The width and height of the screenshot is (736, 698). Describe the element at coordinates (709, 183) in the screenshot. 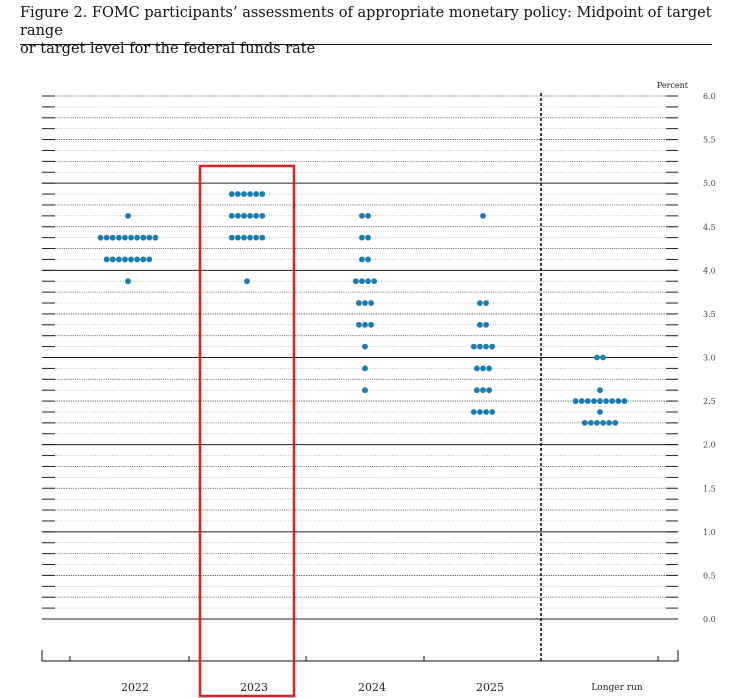

I see `y-tick-label: 5.0` at that location.